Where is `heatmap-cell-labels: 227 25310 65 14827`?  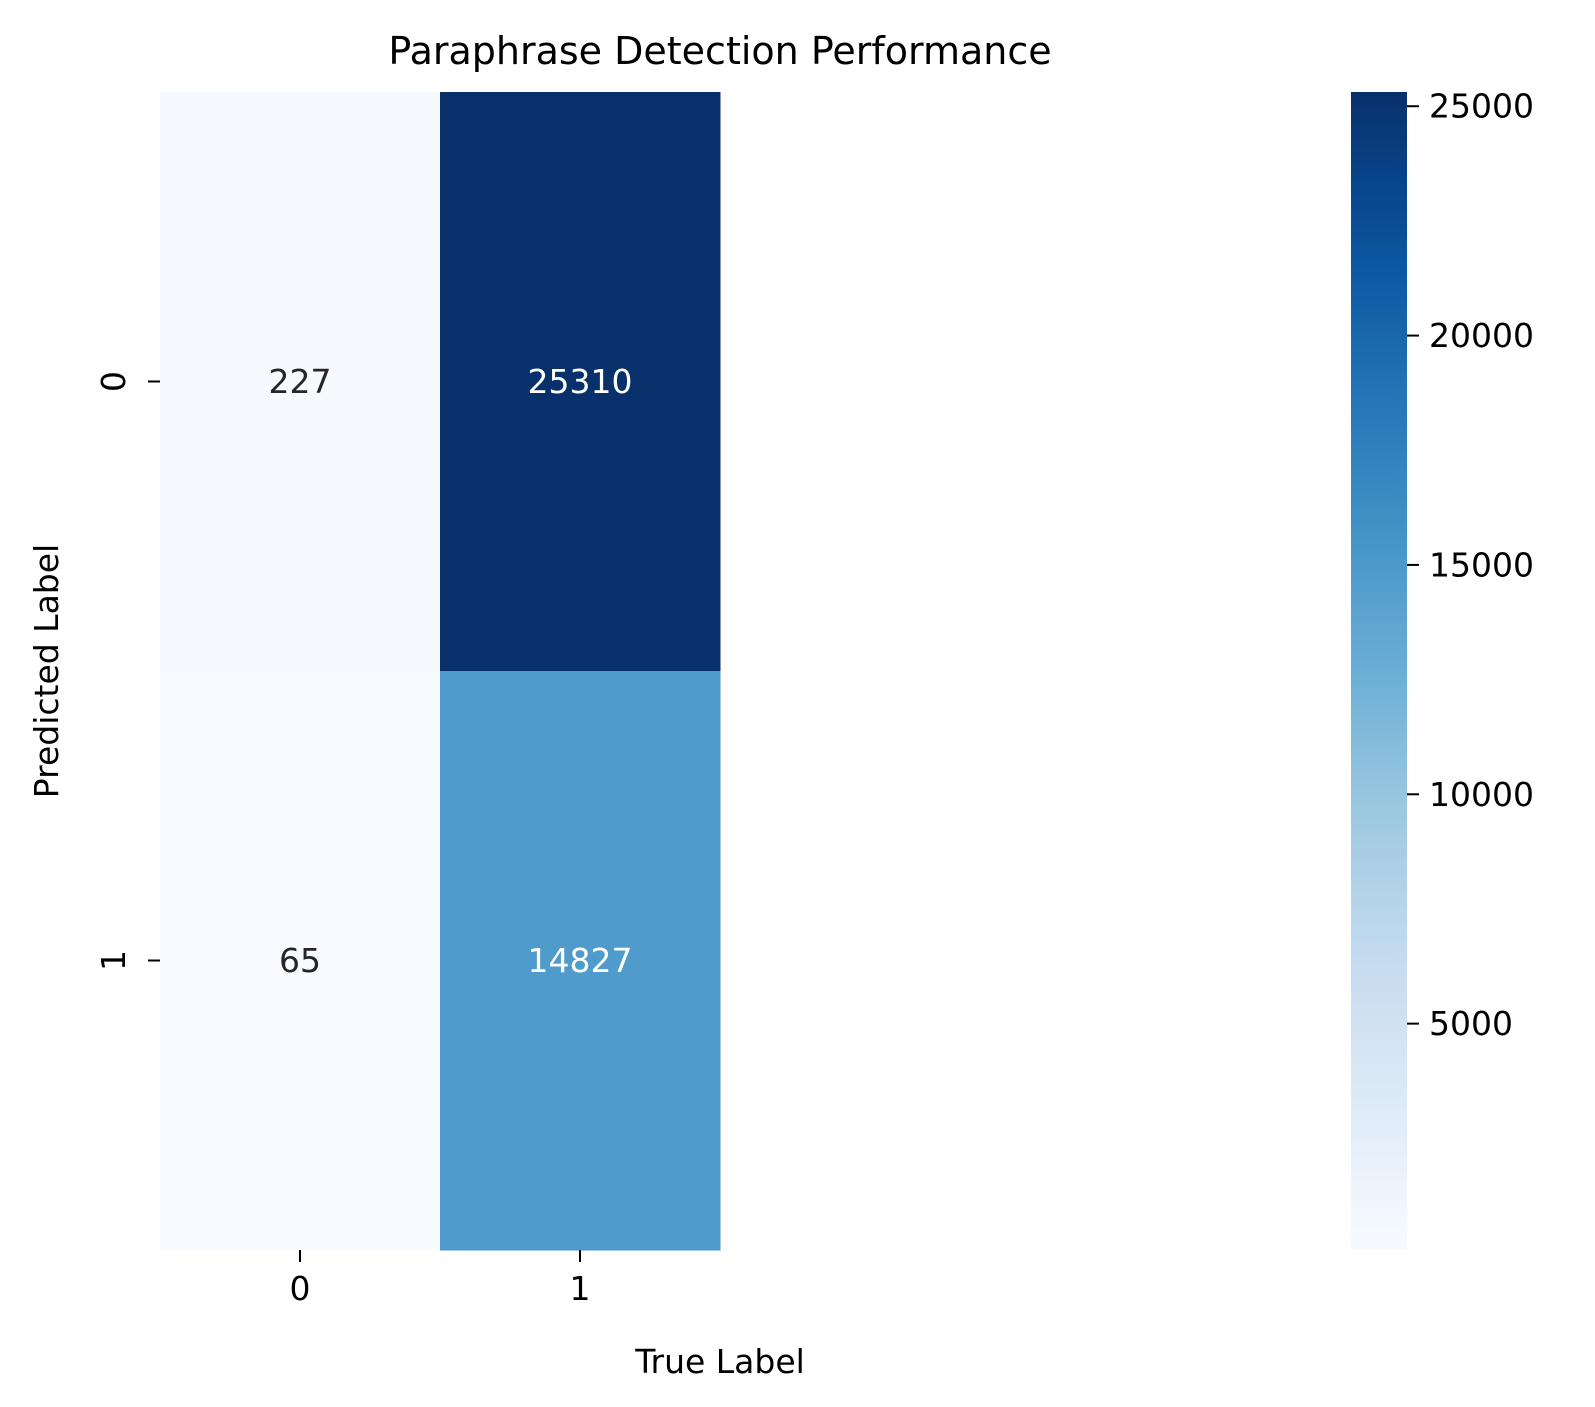 heatmap-cell-labels: 227 25310 65 14827 is located at coordinates (451, 671).